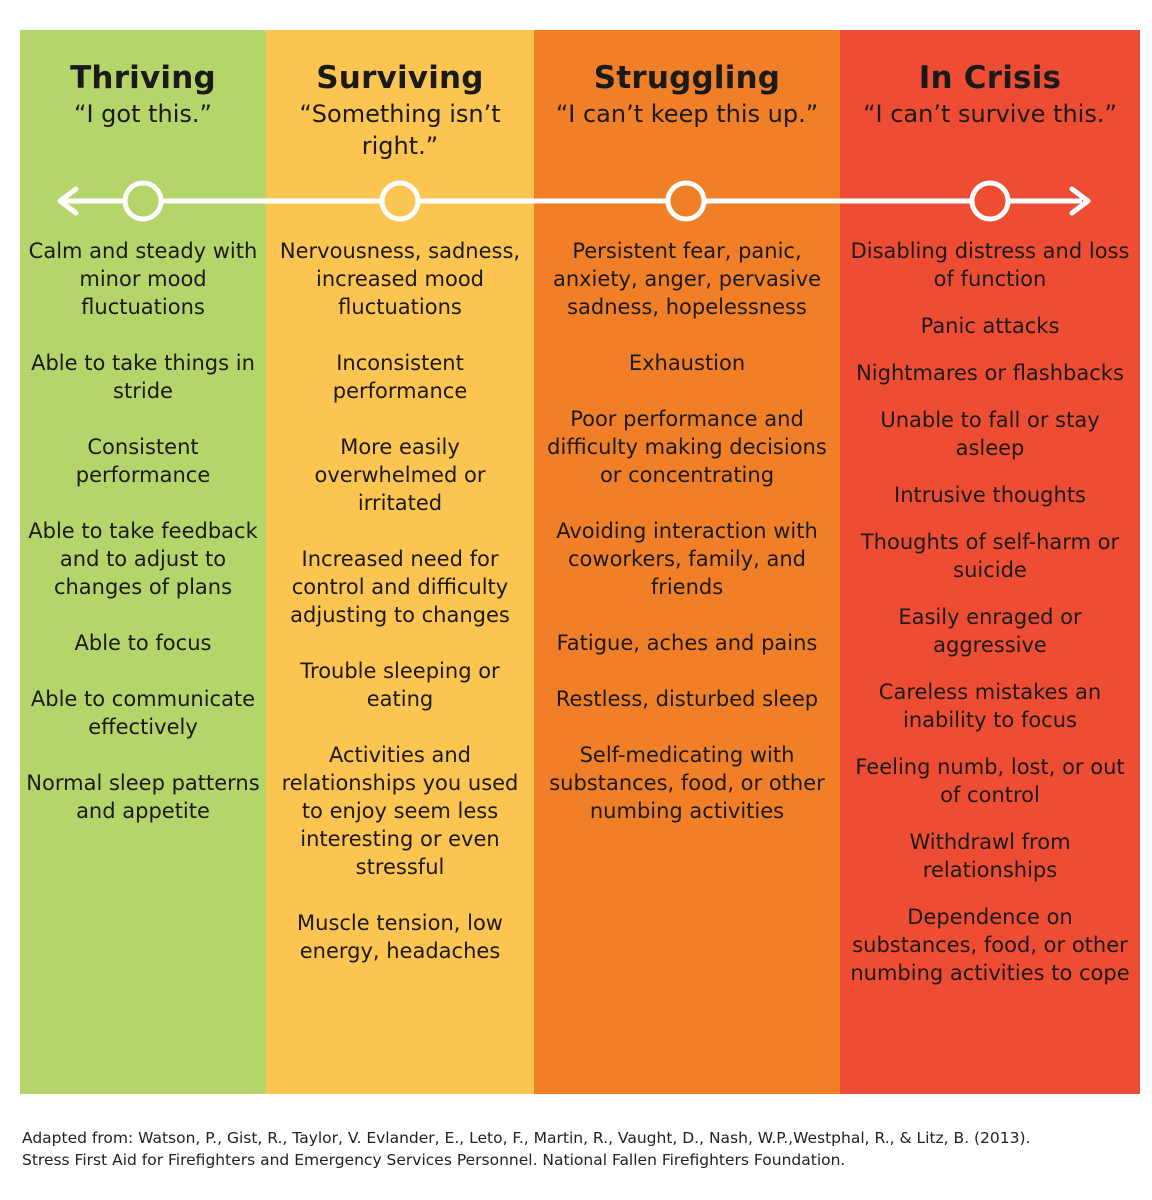 The height and width of the screenshot is (1200, 1152). Describe the element at coordinates (687, 699) in the screenshot. I see `list-item: Restless, disturbed sleep` at that location.